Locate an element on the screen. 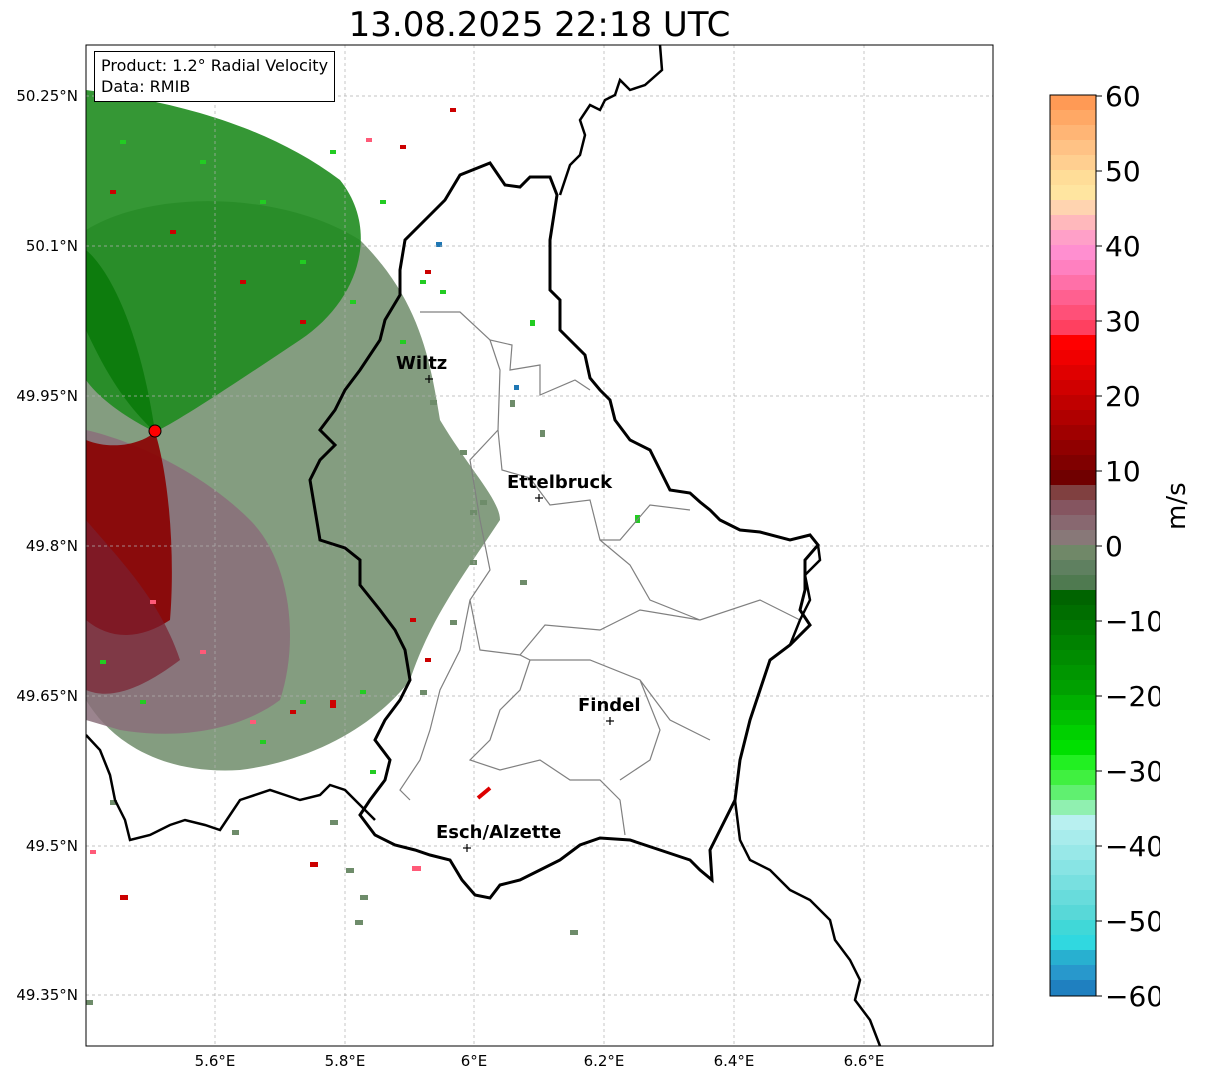  city-marker-wiltz: Wiltz is located at coordinates (421, 368).